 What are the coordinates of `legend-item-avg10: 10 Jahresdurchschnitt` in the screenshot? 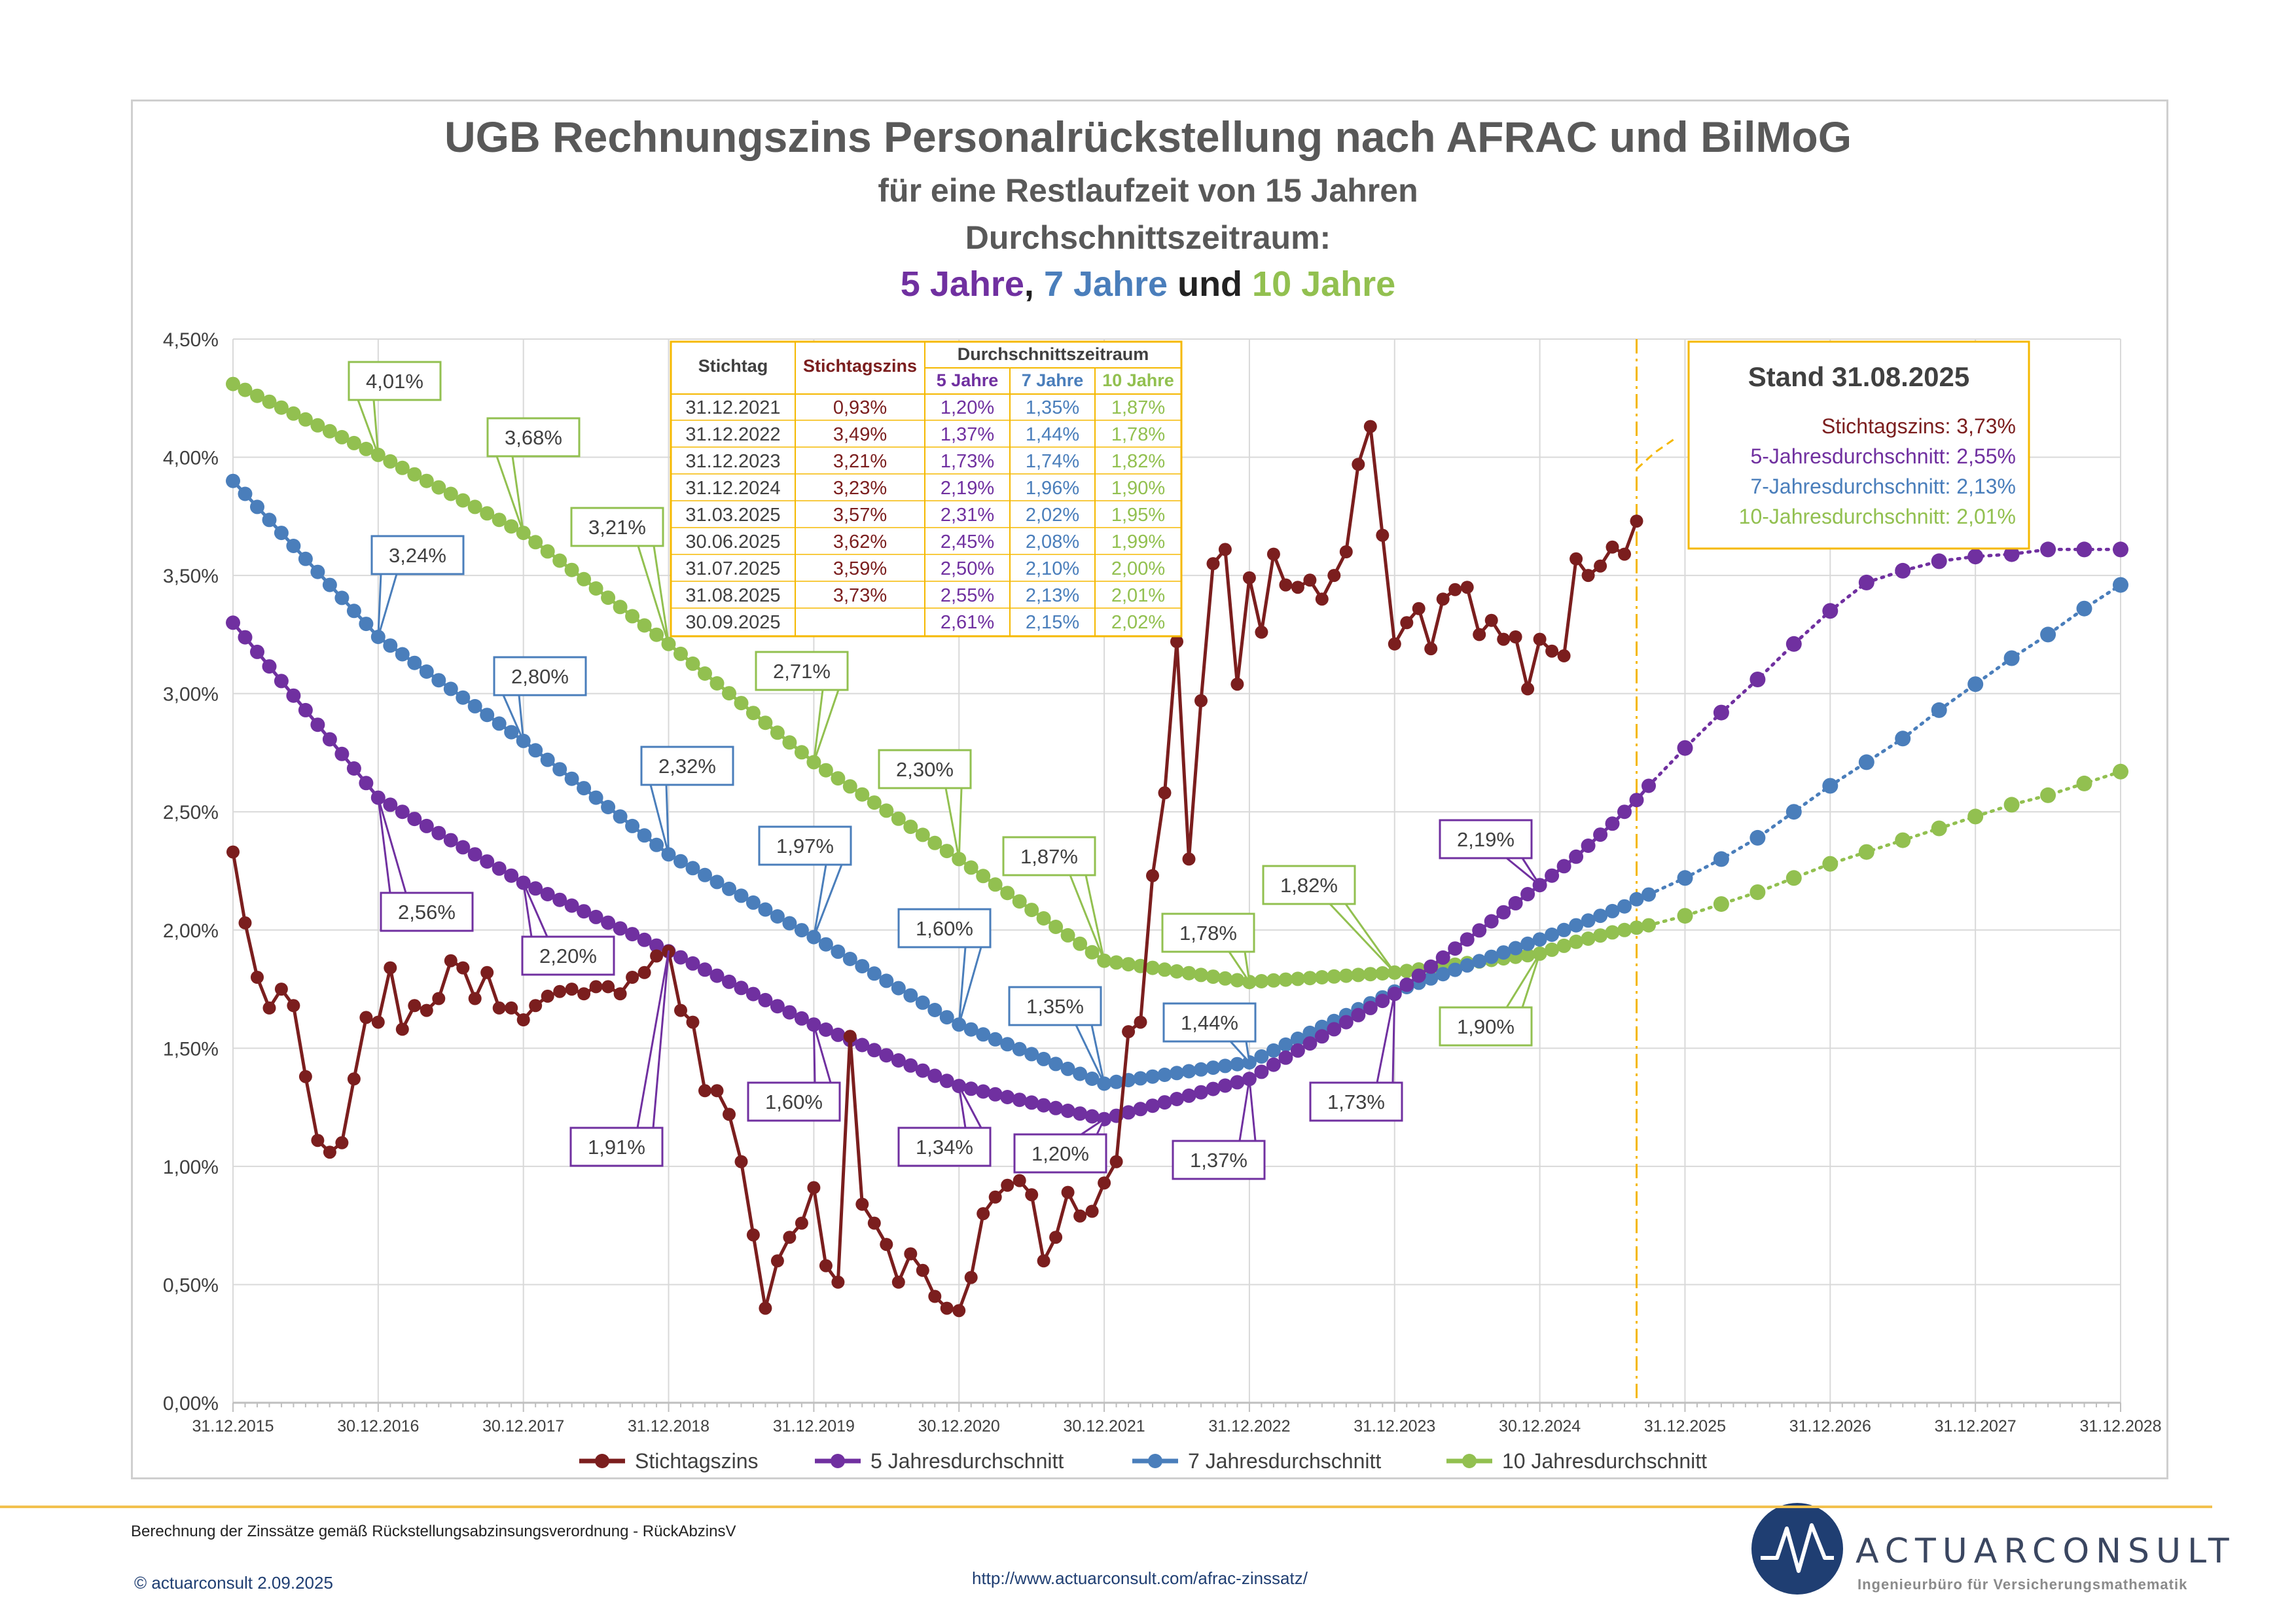 It's located at (1576, 1461).